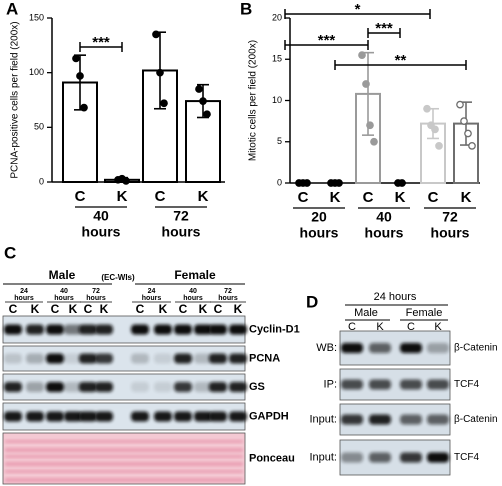 Image resolution: width=502 pixels, height=486 pixels. I want to click on target-label: β-Catenin, so click(476, 348).